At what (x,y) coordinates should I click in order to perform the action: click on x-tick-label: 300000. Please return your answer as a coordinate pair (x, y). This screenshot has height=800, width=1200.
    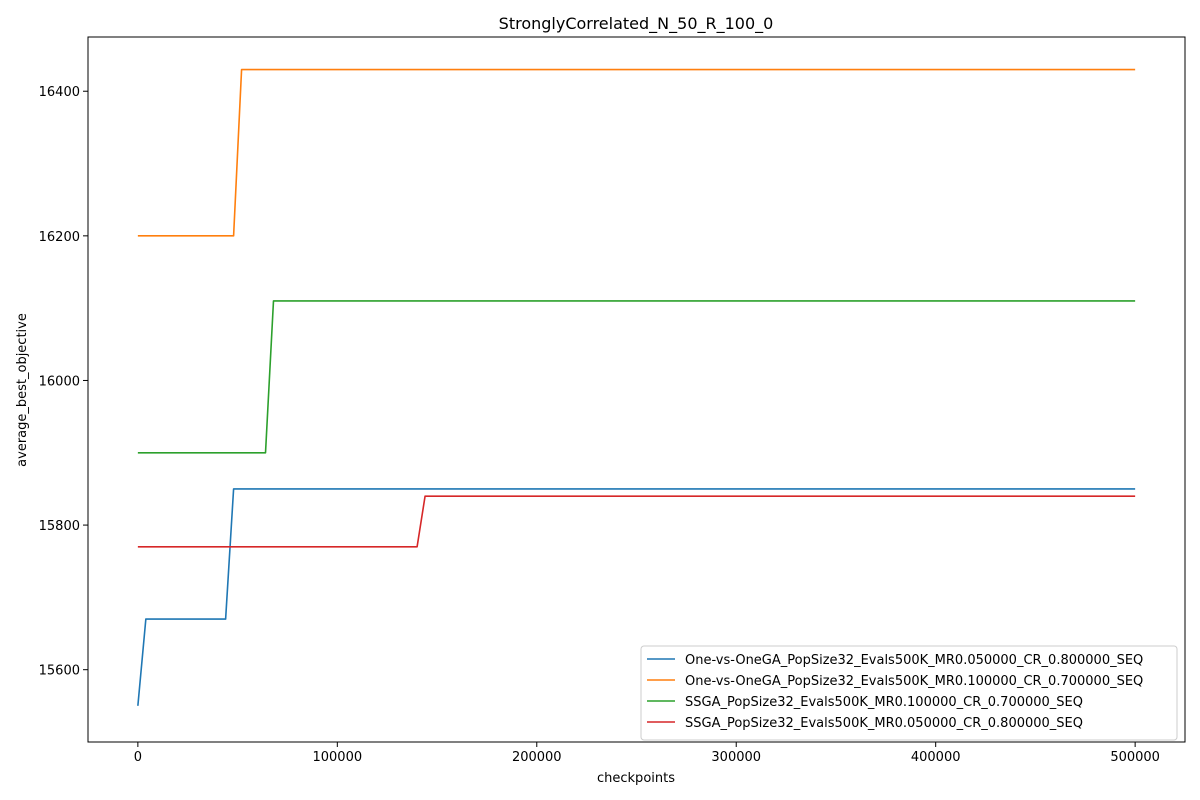
    Looking at the image, I should click on (736, 757).